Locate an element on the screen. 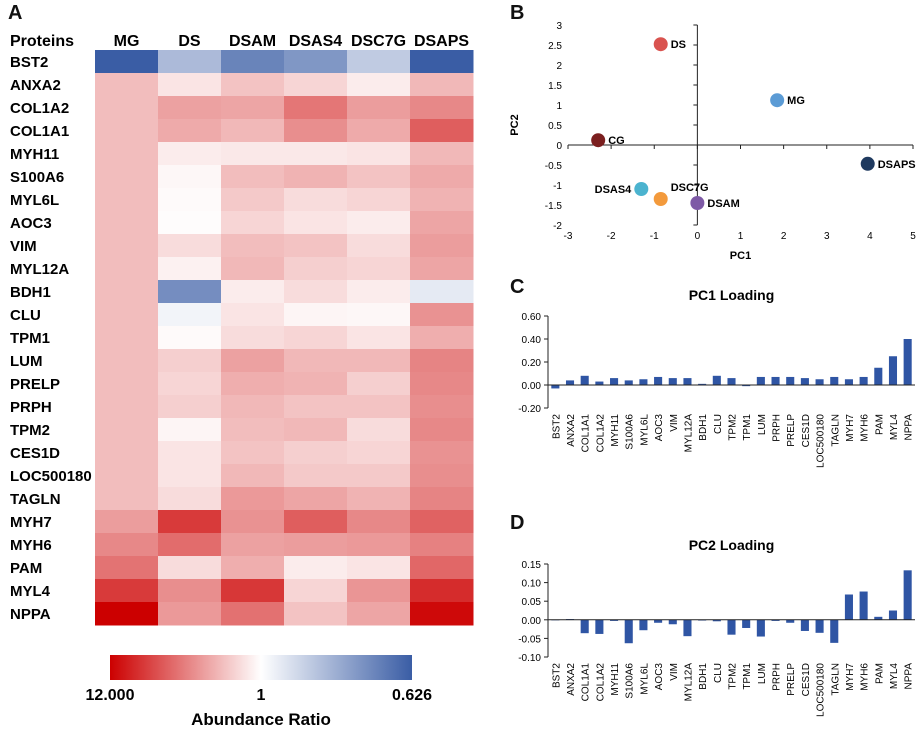  x-tick-label: 0 is located at coordinates (698, 236).